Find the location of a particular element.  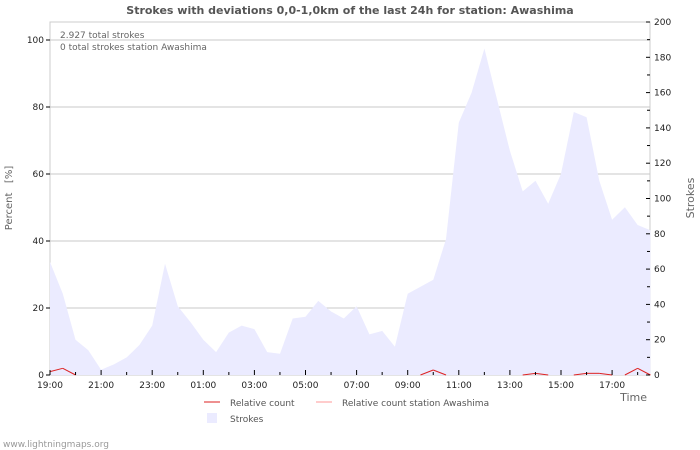

right-tick-label: 0 is located at coordinates (657, 376).